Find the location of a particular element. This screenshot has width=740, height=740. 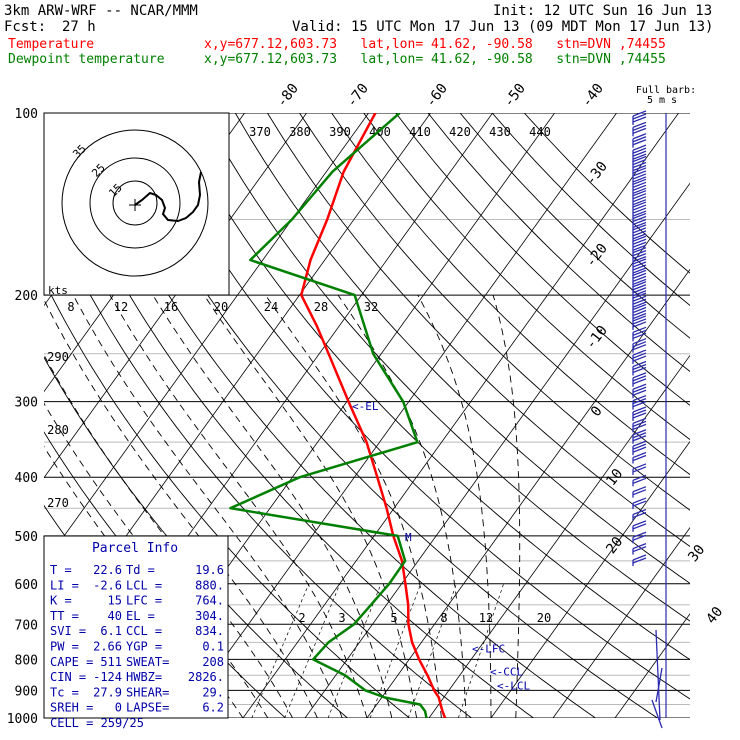

parcel-value: 2826. is located at coordinates (206, 677).